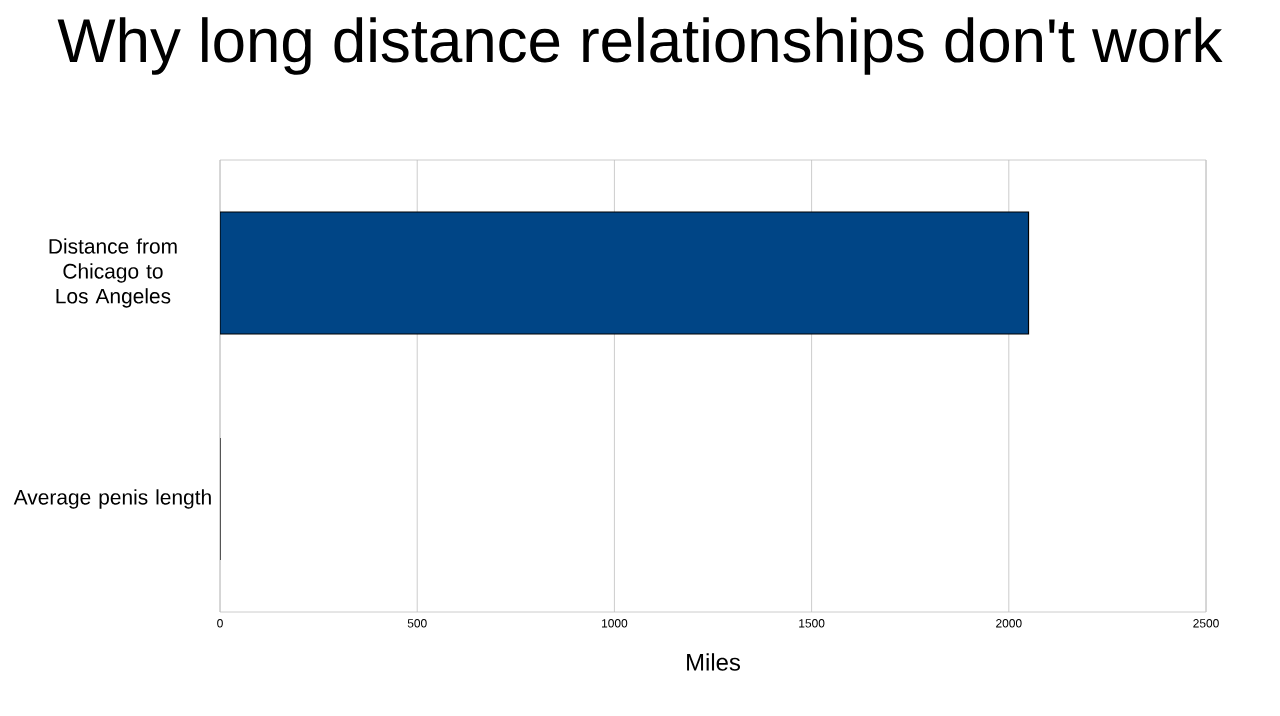 This screenshot has width=1280, height=716. What do you see at coordinates (714, 662) in the screenshot?
I see `x-axis-title: Miles` at bounding box center [714, 662].